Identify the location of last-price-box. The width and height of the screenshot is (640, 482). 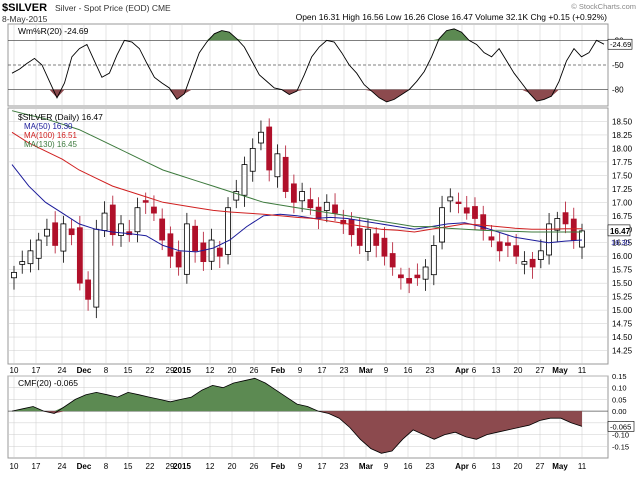
(619, 230).